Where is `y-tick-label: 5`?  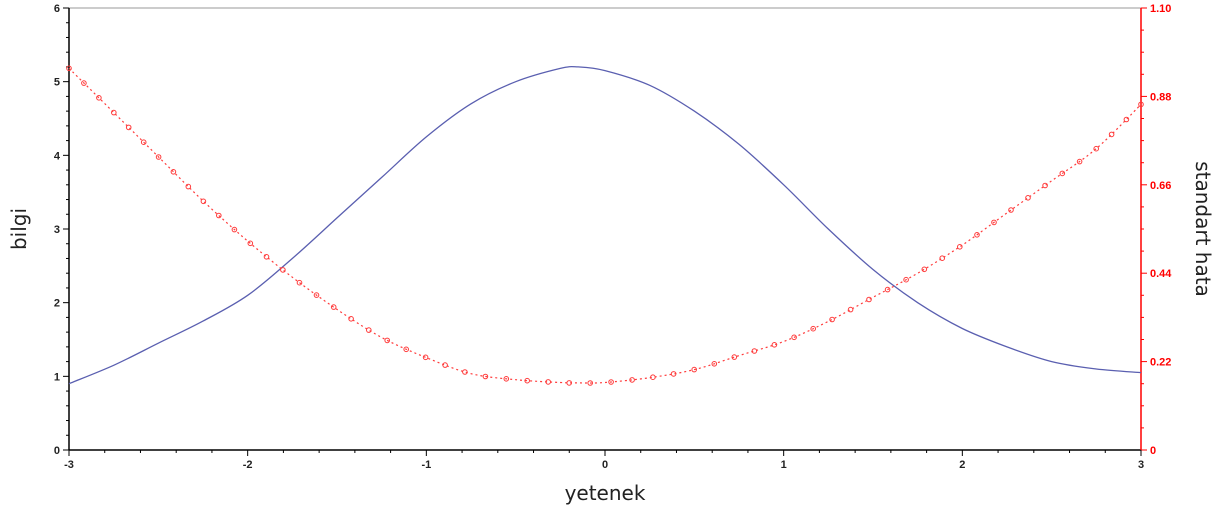 y-tick-label: 5 is located at coordinates (57, 83).